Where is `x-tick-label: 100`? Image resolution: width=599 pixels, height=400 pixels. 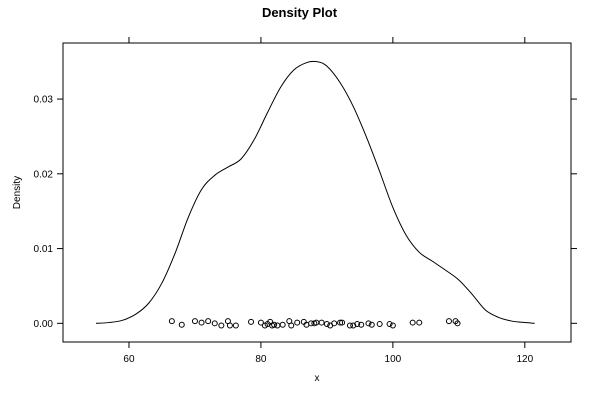
x-tick-label: 100 is located at coordinates (393, 359).